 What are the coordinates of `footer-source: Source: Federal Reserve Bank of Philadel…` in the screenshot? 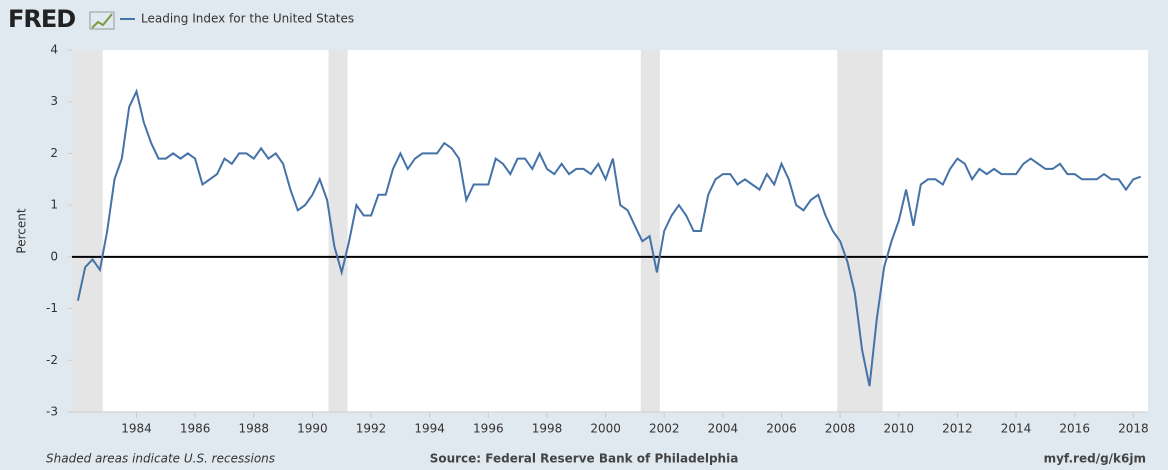 It's located at (584, 459).